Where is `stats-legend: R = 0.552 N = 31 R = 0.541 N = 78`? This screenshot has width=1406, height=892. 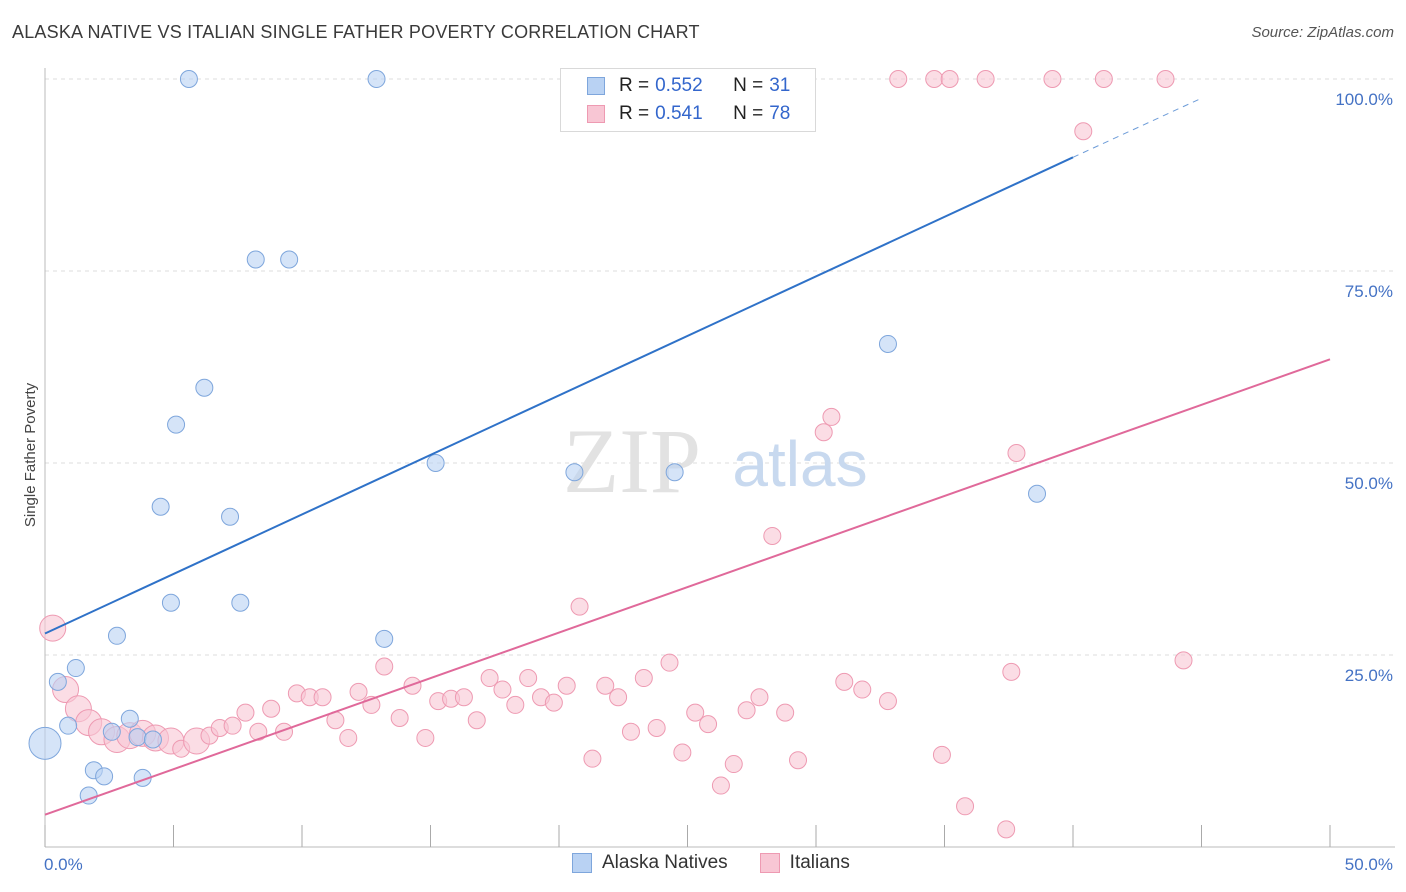 stats-legend: R = 0.552 N = 31 R = 0.541 N = 78 is located at coordinates (688, 100).